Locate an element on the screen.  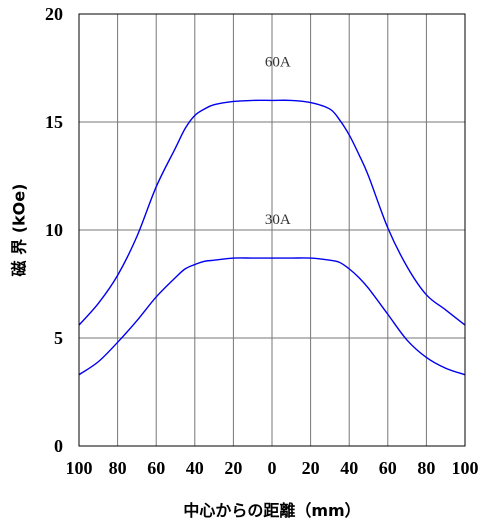
y-tick-label: 0 is located at coordinates (58, 446).